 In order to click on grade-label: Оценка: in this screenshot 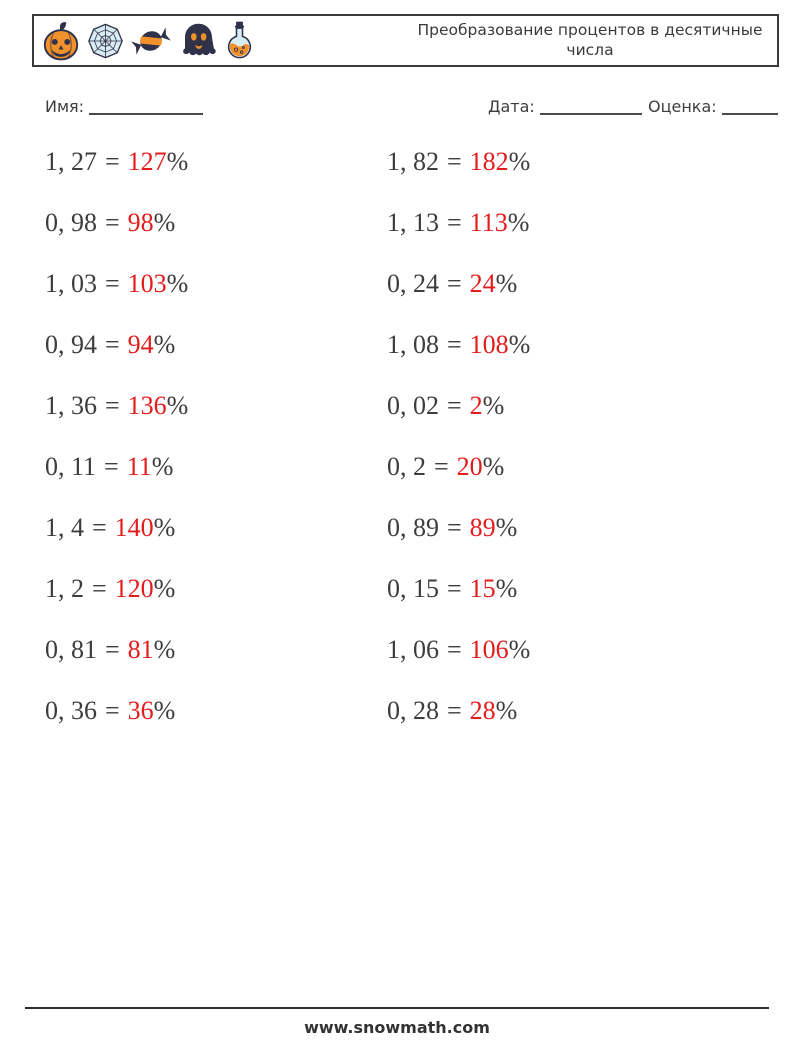, I will do `click(682, 106)`.